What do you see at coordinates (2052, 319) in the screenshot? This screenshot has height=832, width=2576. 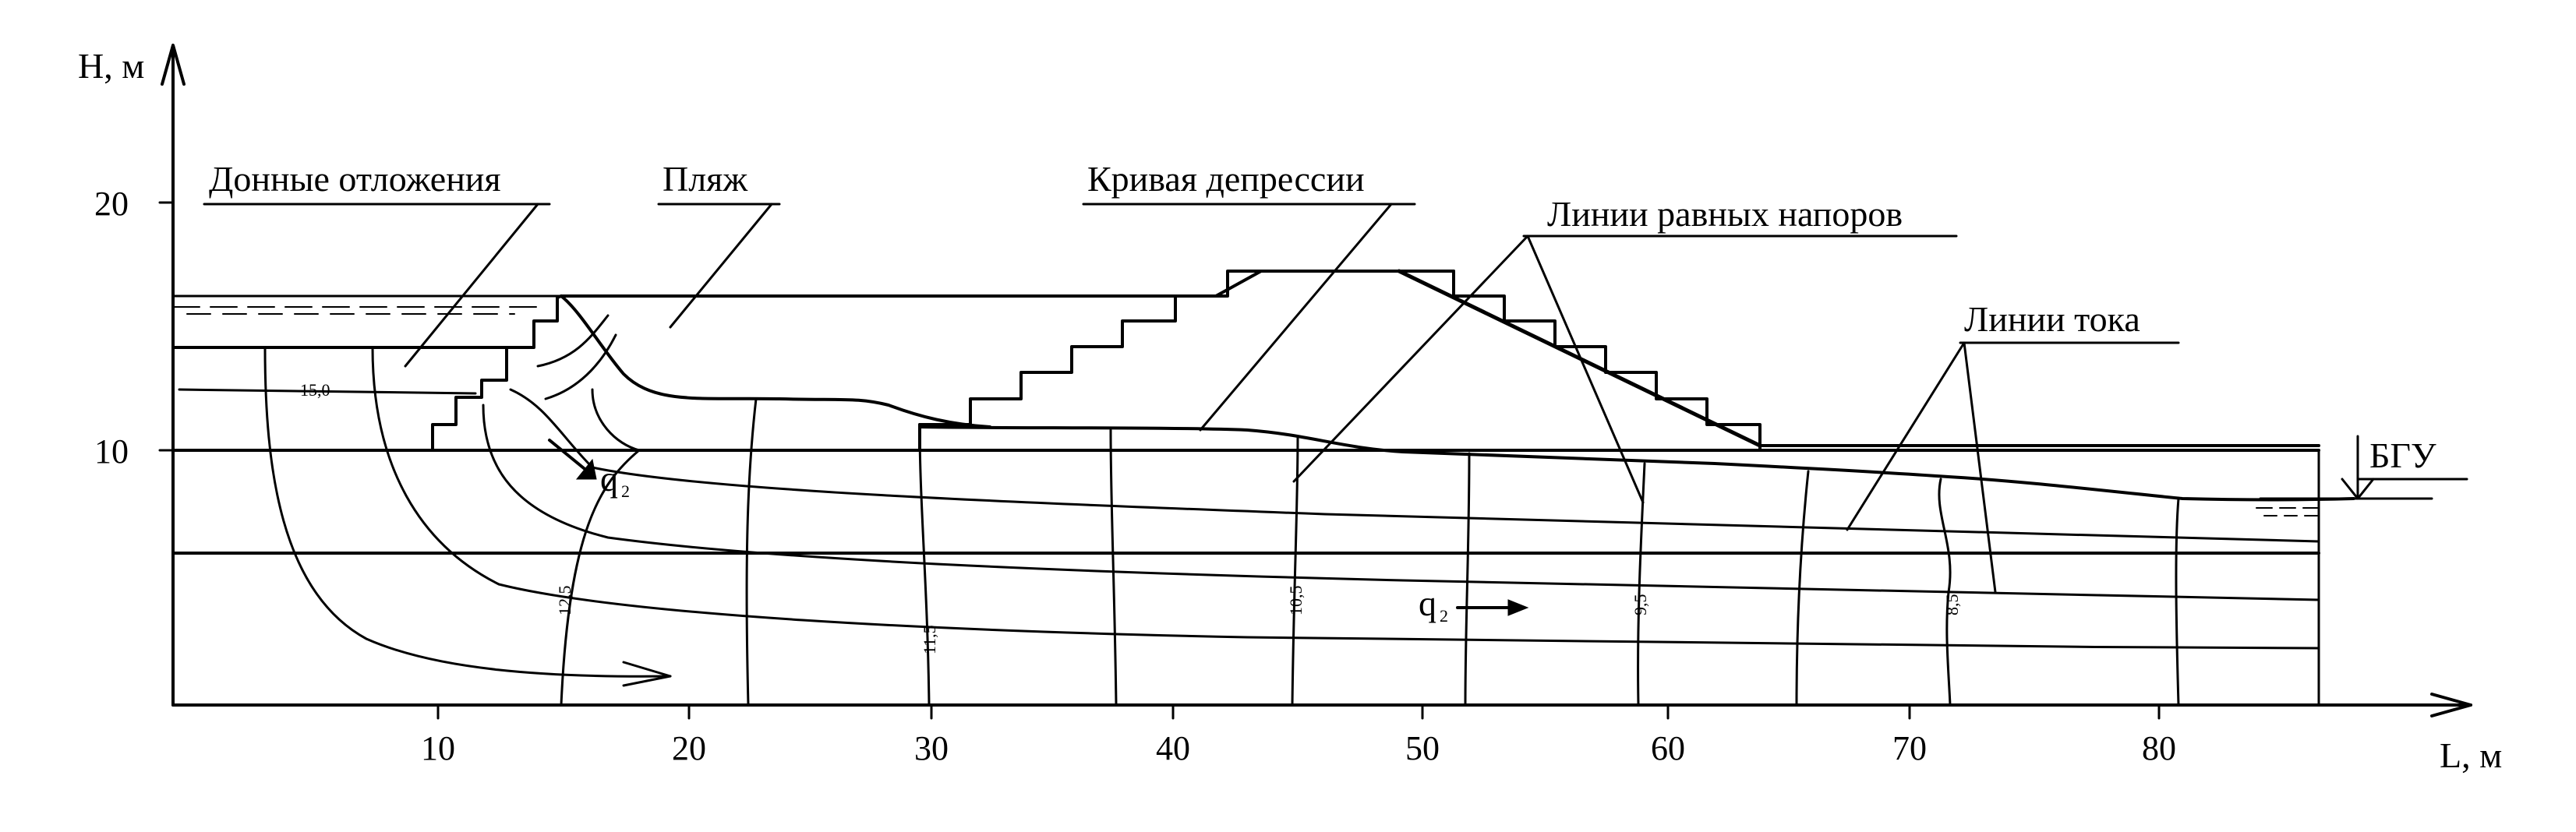 I see `label-flow-lines: Линии тока` at bounding box center [2052, 319].